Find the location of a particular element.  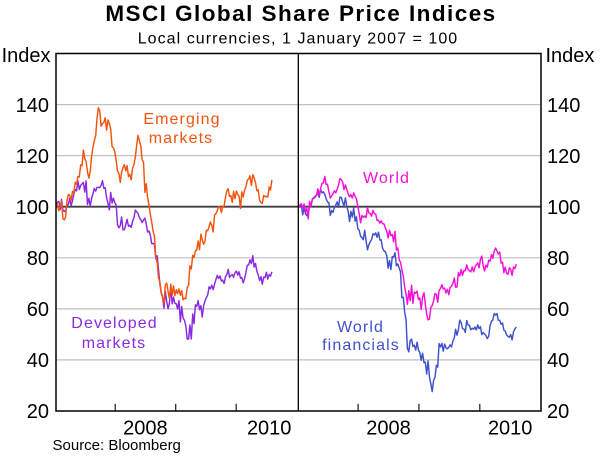

svg-text: Emerging is located at coordinates (181, 119).